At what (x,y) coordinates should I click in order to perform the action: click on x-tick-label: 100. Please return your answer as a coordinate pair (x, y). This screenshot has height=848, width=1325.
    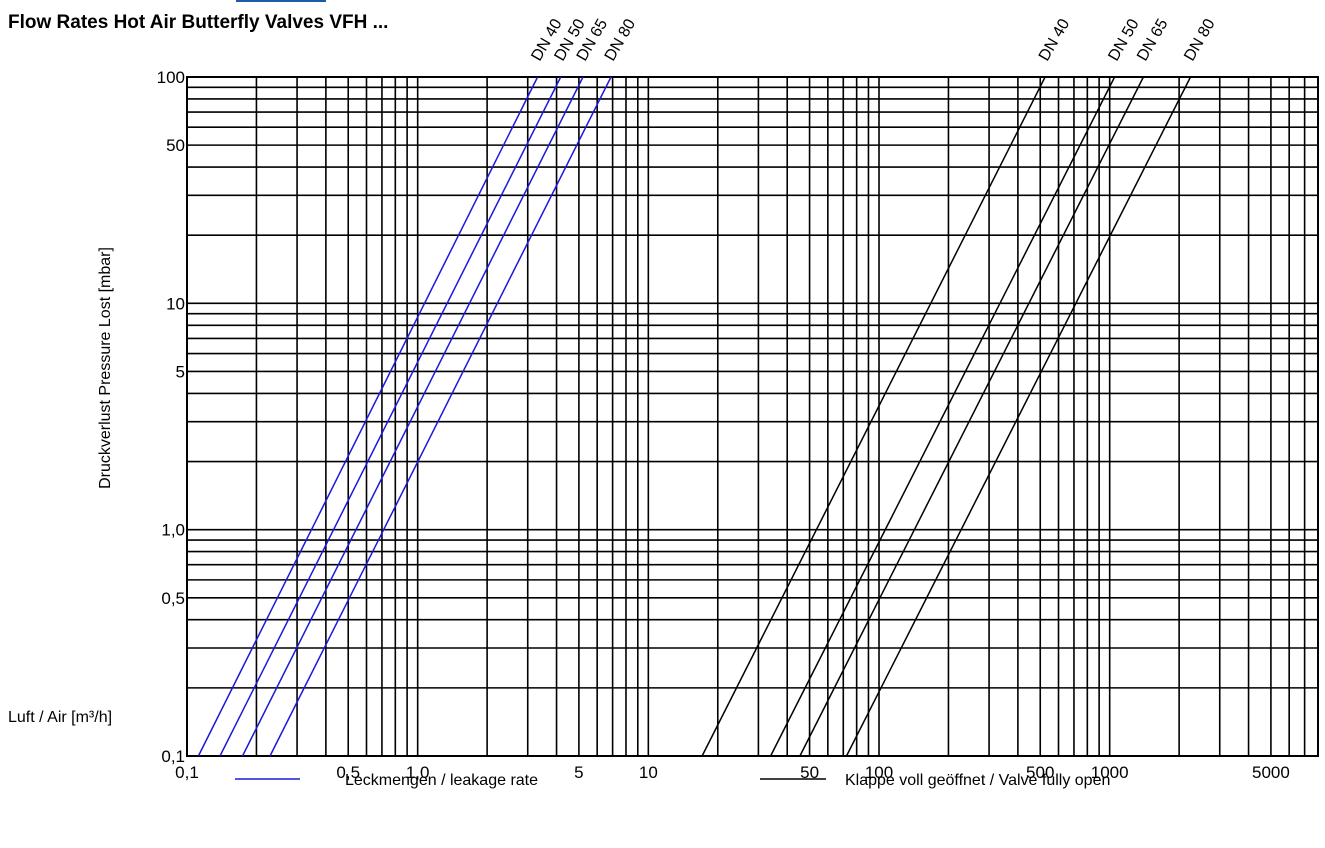
    Looking at the image, I should click on (879, 772).